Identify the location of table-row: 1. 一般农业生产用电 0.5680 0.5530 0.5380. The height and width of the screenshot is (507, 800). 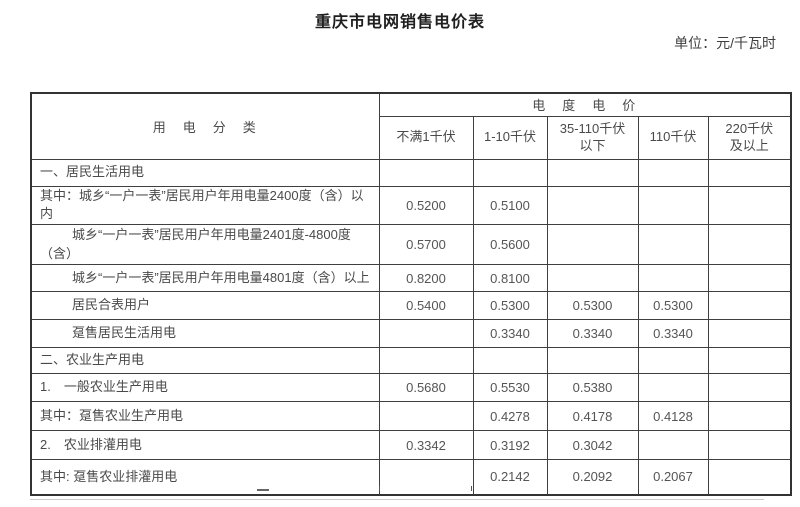
(411, 388).